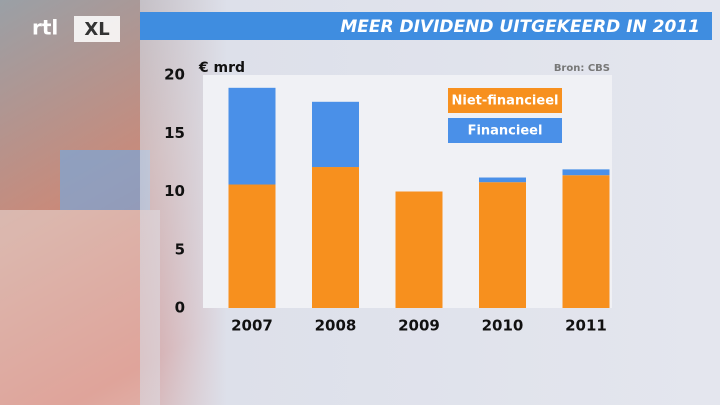 The image size is (720, 405). Describe the element at coordinates (336, 326) in the screenshot. I see `x-tick-label: 2008` at that location.